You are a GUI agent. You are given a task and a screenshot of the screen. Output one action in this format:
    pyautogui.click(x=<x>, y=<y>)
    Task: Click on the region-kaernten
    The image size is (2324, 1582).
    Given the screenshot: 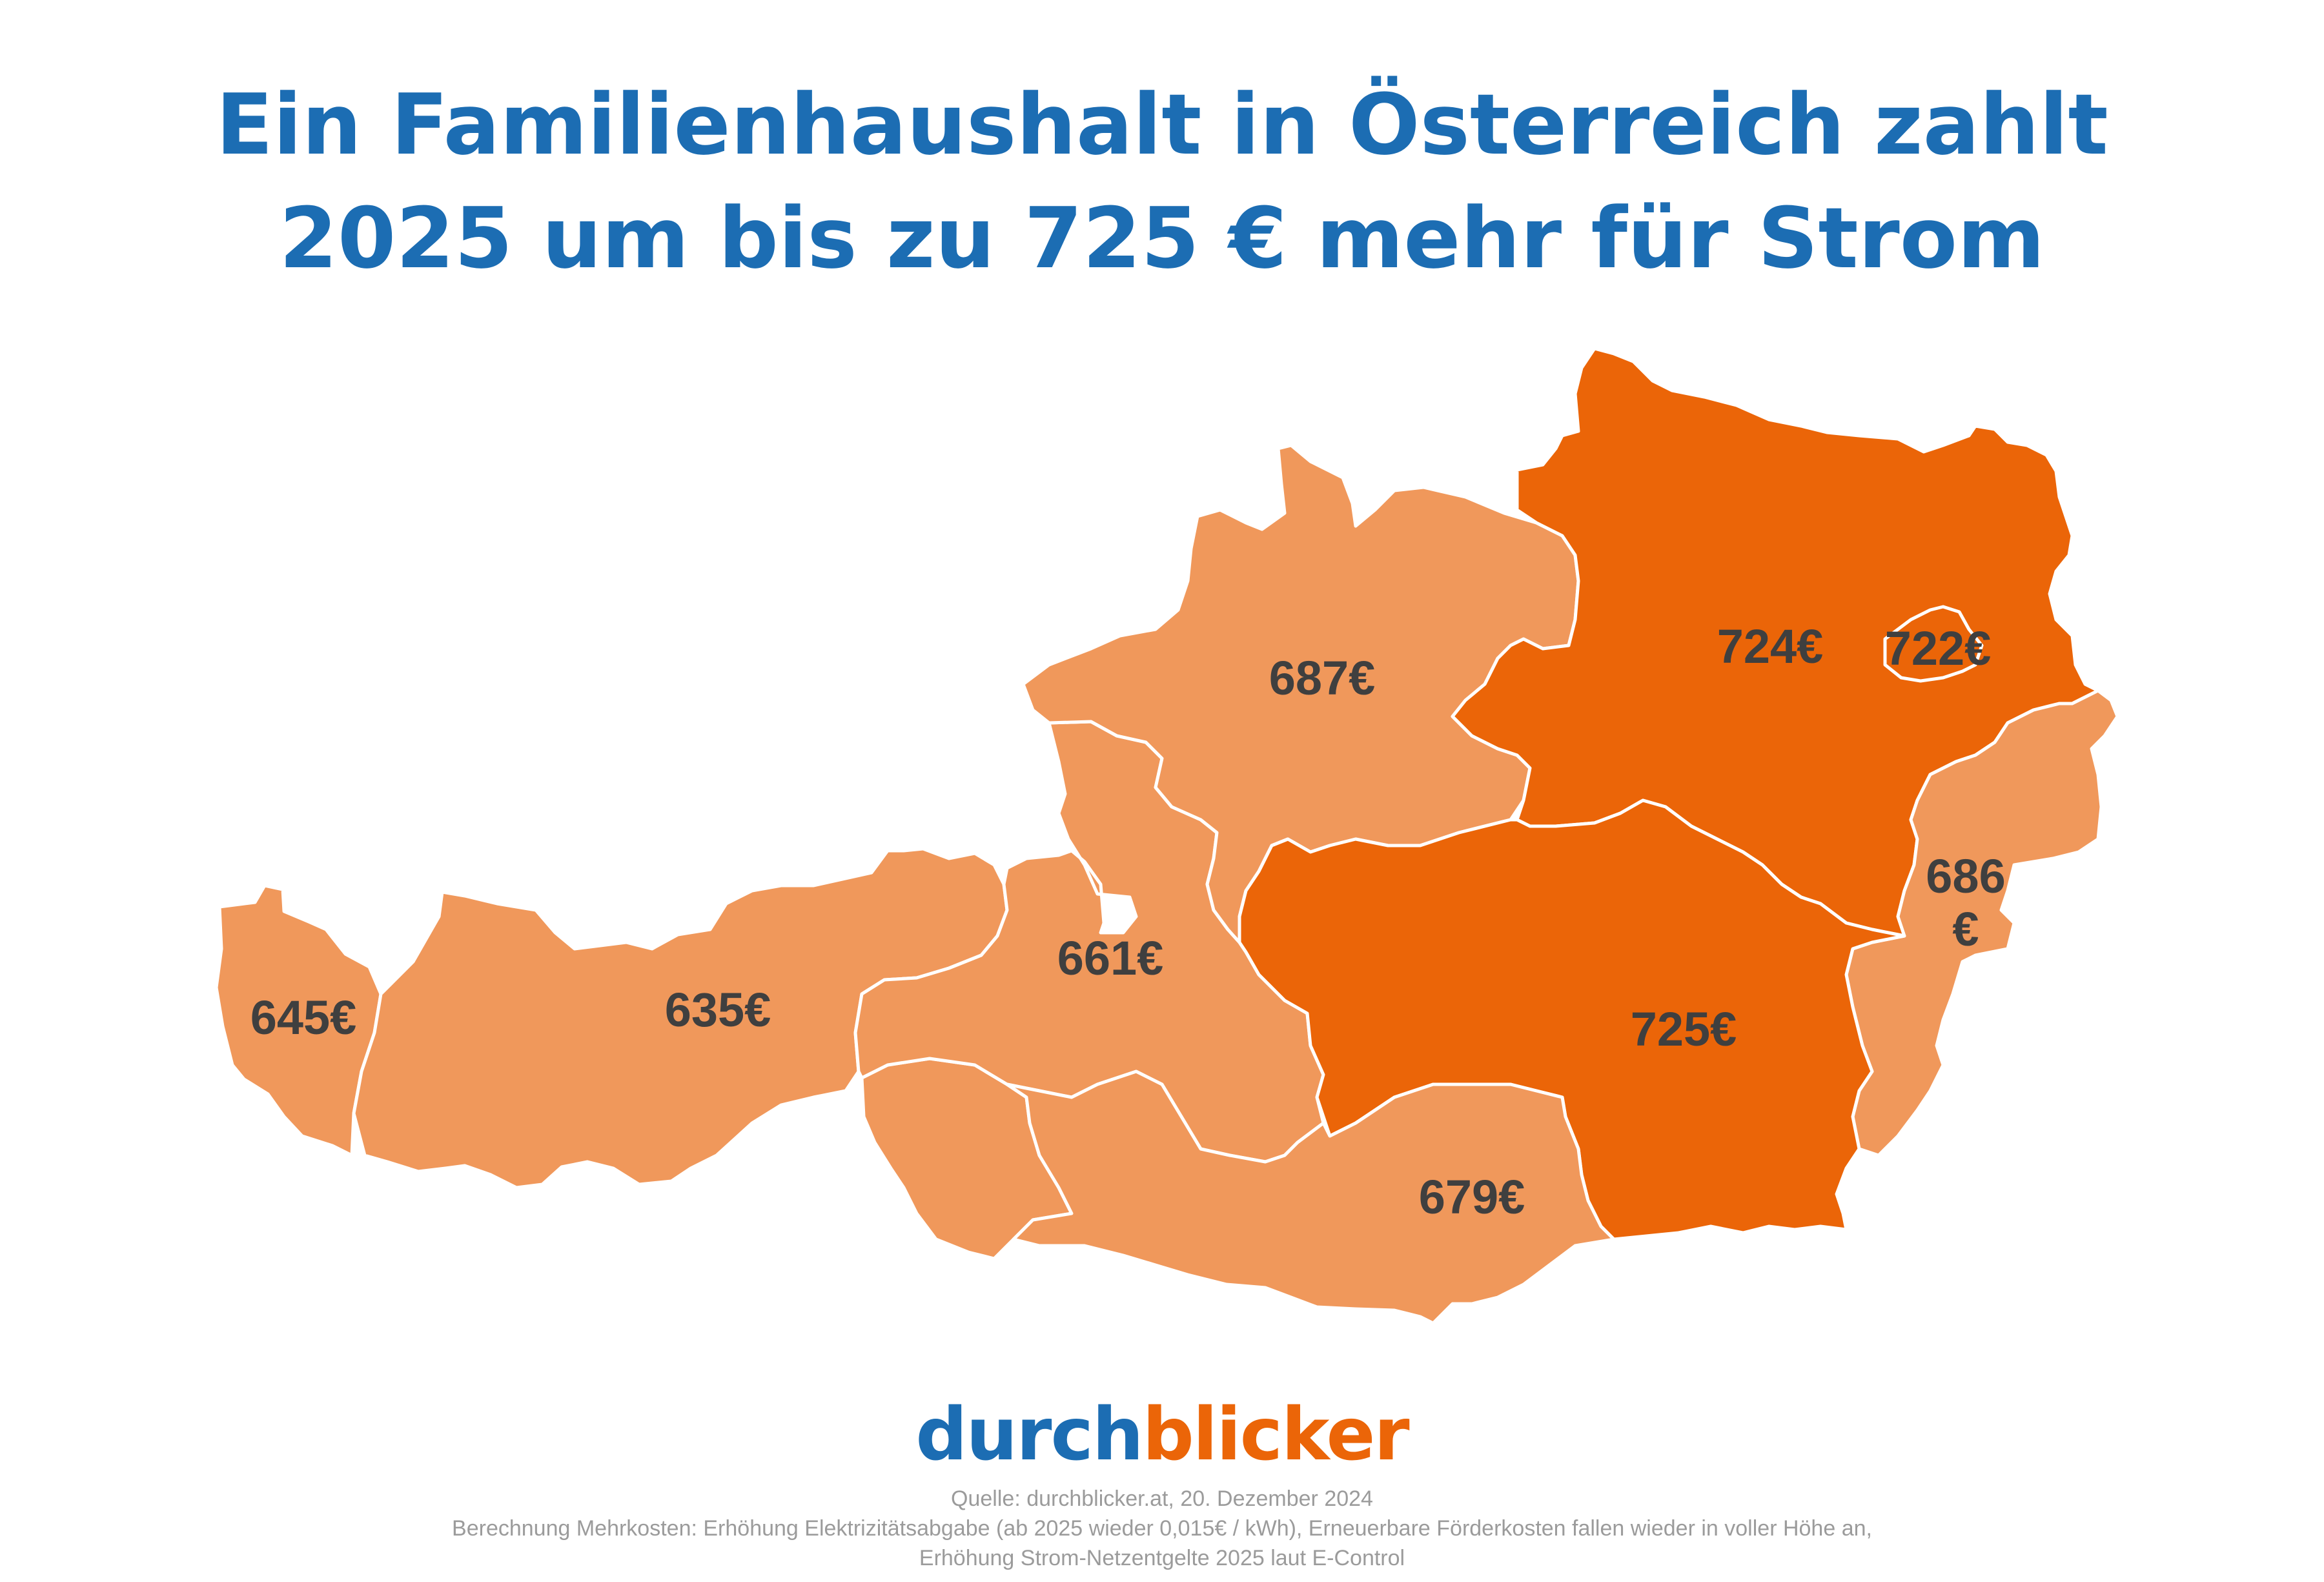 What is the action you would take?
    pyautogui.click(x=1310, y=1197)
    